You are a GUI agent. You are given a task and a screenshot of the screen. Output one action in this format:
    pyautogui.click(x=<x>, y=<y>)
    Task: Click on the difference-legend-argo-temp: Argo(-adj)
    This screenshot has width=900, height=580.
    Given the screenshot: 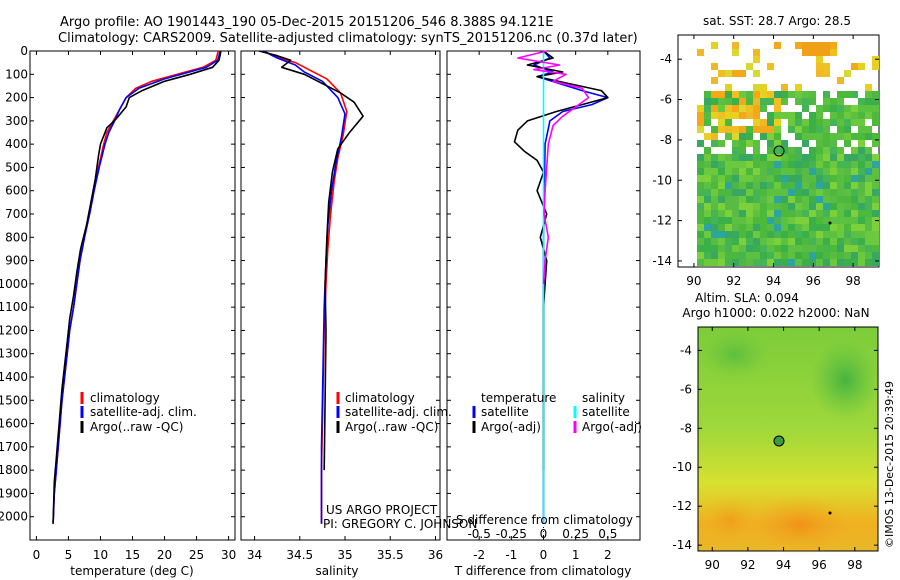 What is the action you would take?
    pyautogui.click(x=511, y=427)
    